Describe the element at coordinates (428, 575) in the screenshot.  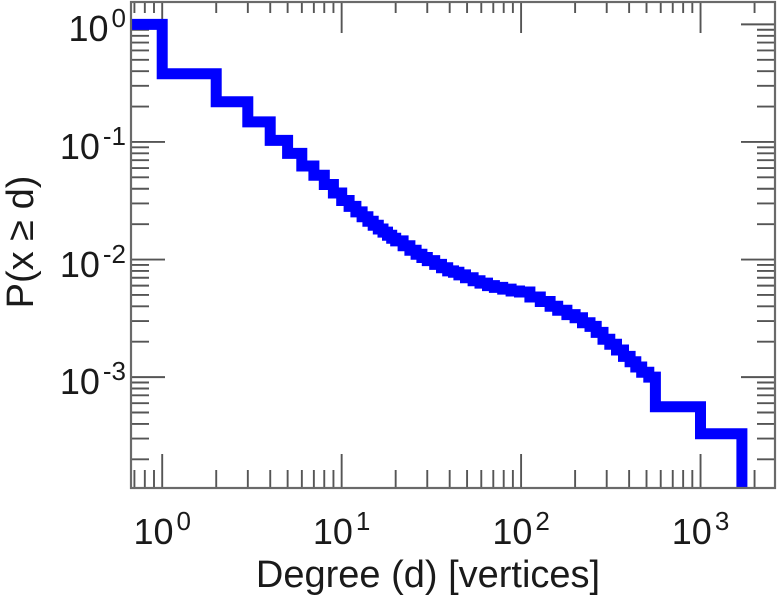
I see `x-axis-title: Degree (d) [vertices]` at that location.